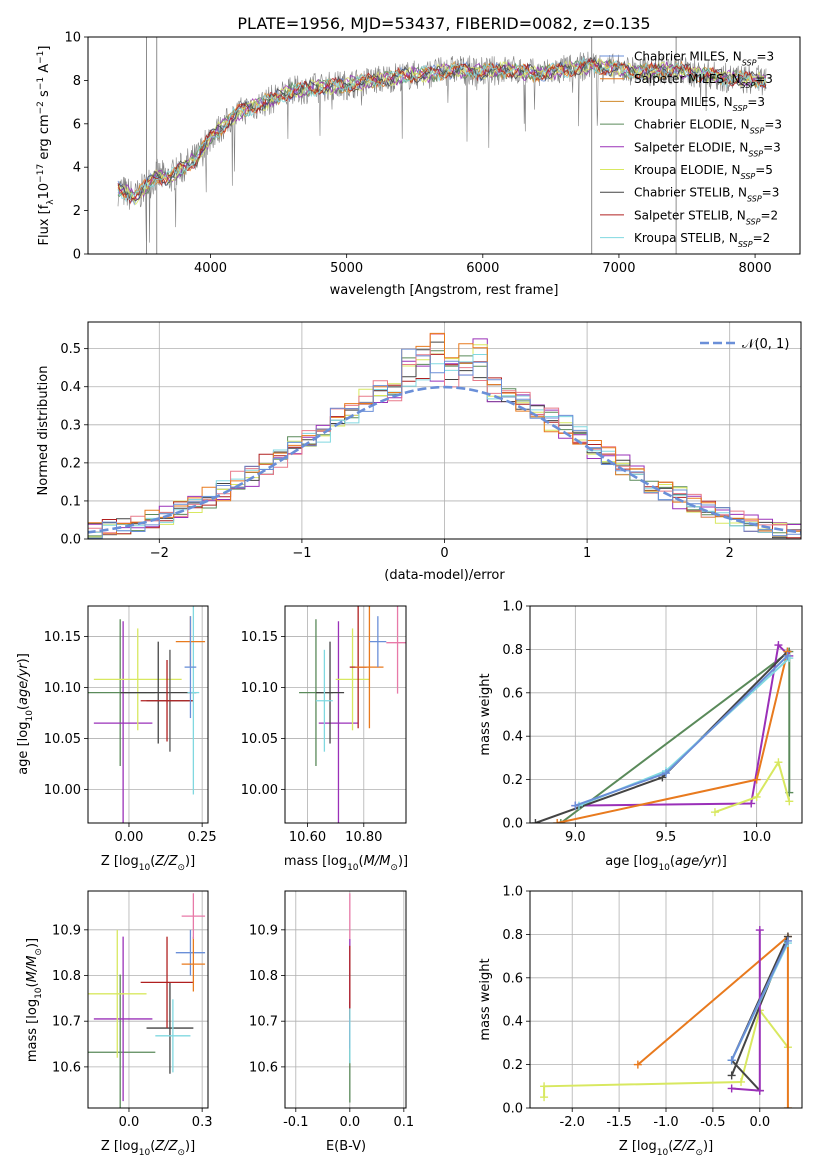  I want to click on x-tick-label: 2, so click(730, 553).